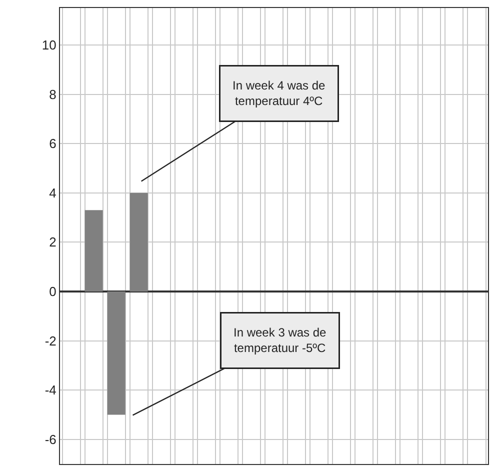 Image resolution: width=492 pixels, height=466 pixels. Describe the element at coordinates (52, 94) in the screenshot. I see `y-tick-label: 8` at that location.